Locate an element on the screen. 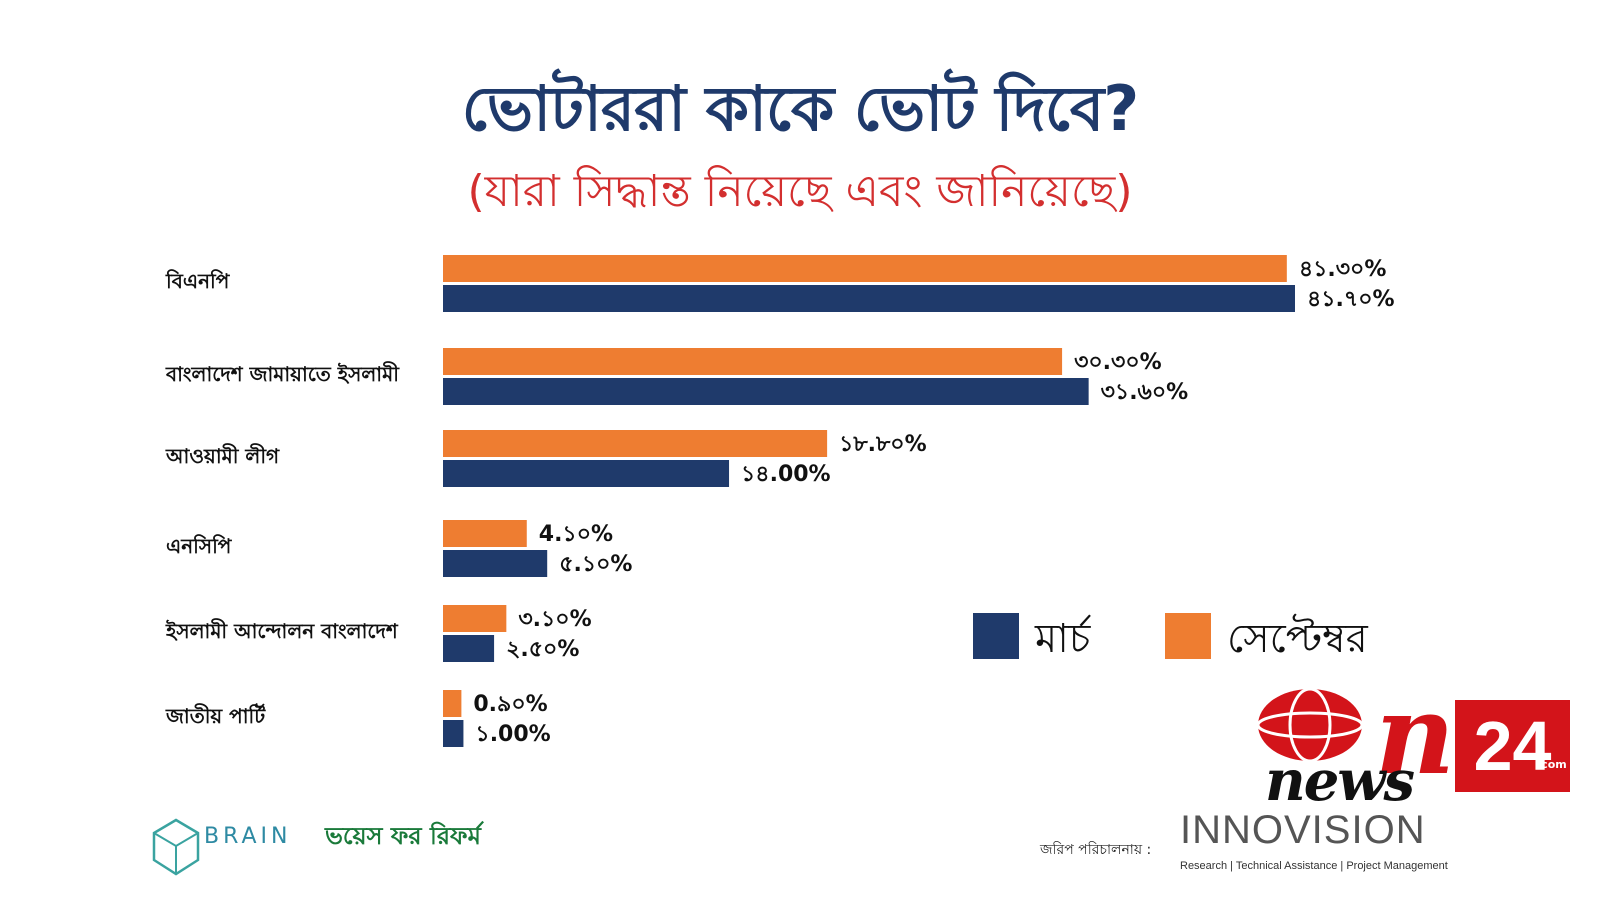 The width and height of the screenshot is (1600, 900). news24-n-letter: n is located at coordinates (1415, 734).